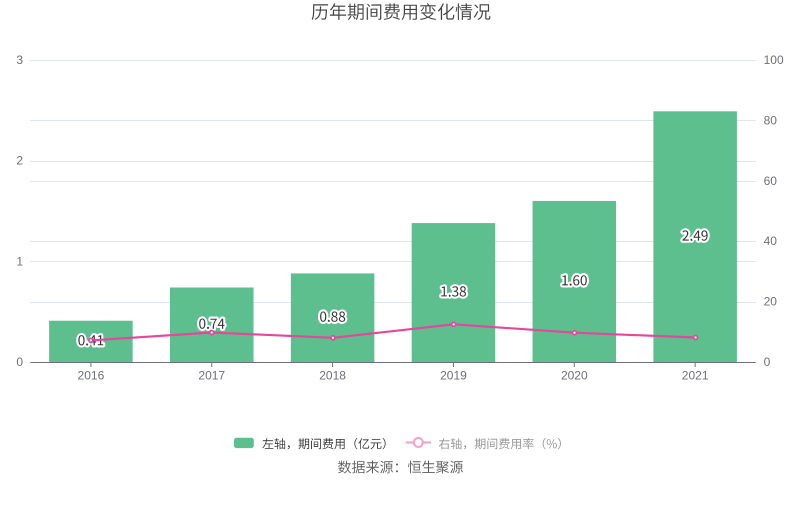 This screenshot has width=800, height=506. What do you see at coordinates (453, 376) in the screenshot?
I see `svg-text: 2019` at bounding box center [453, 376].